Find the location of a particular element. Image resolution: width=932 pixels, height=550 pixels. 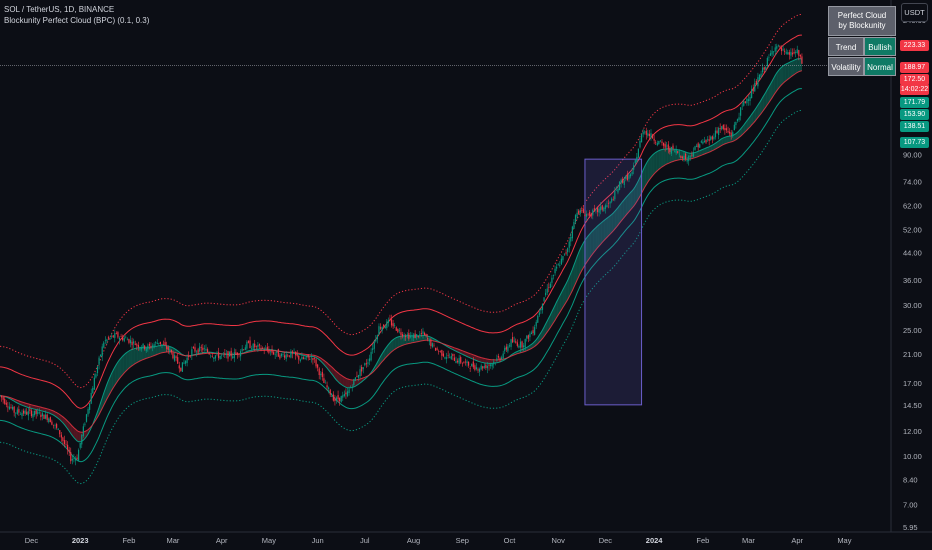

symbol-title: SOL / TetherUS, 1D, BINANCE is located at coordinates (59, 9).